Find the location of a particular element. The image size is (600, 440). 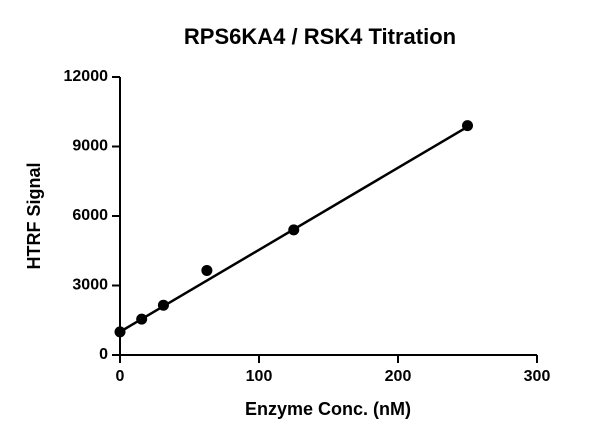

x-axis-title: Enzyme Conc. (nM) is located at coordinates (328, 409).